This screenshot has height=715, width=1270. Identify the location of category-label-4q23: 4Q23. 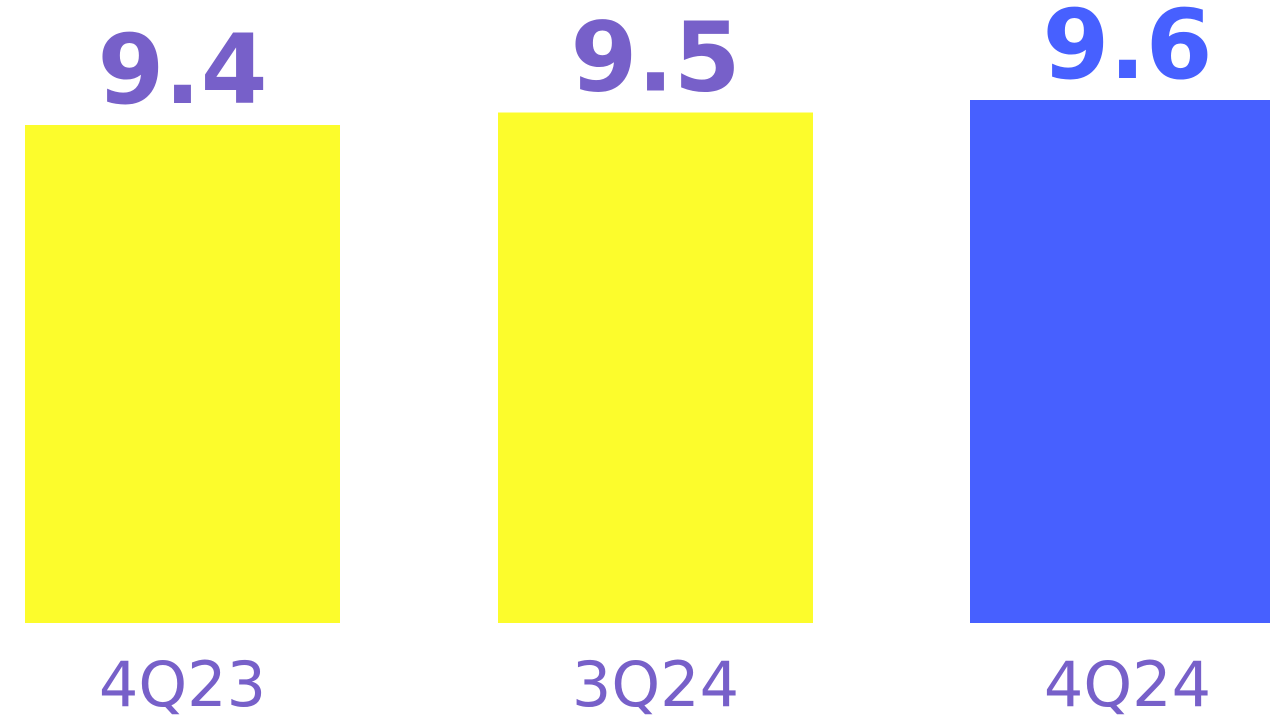
(182, 681).